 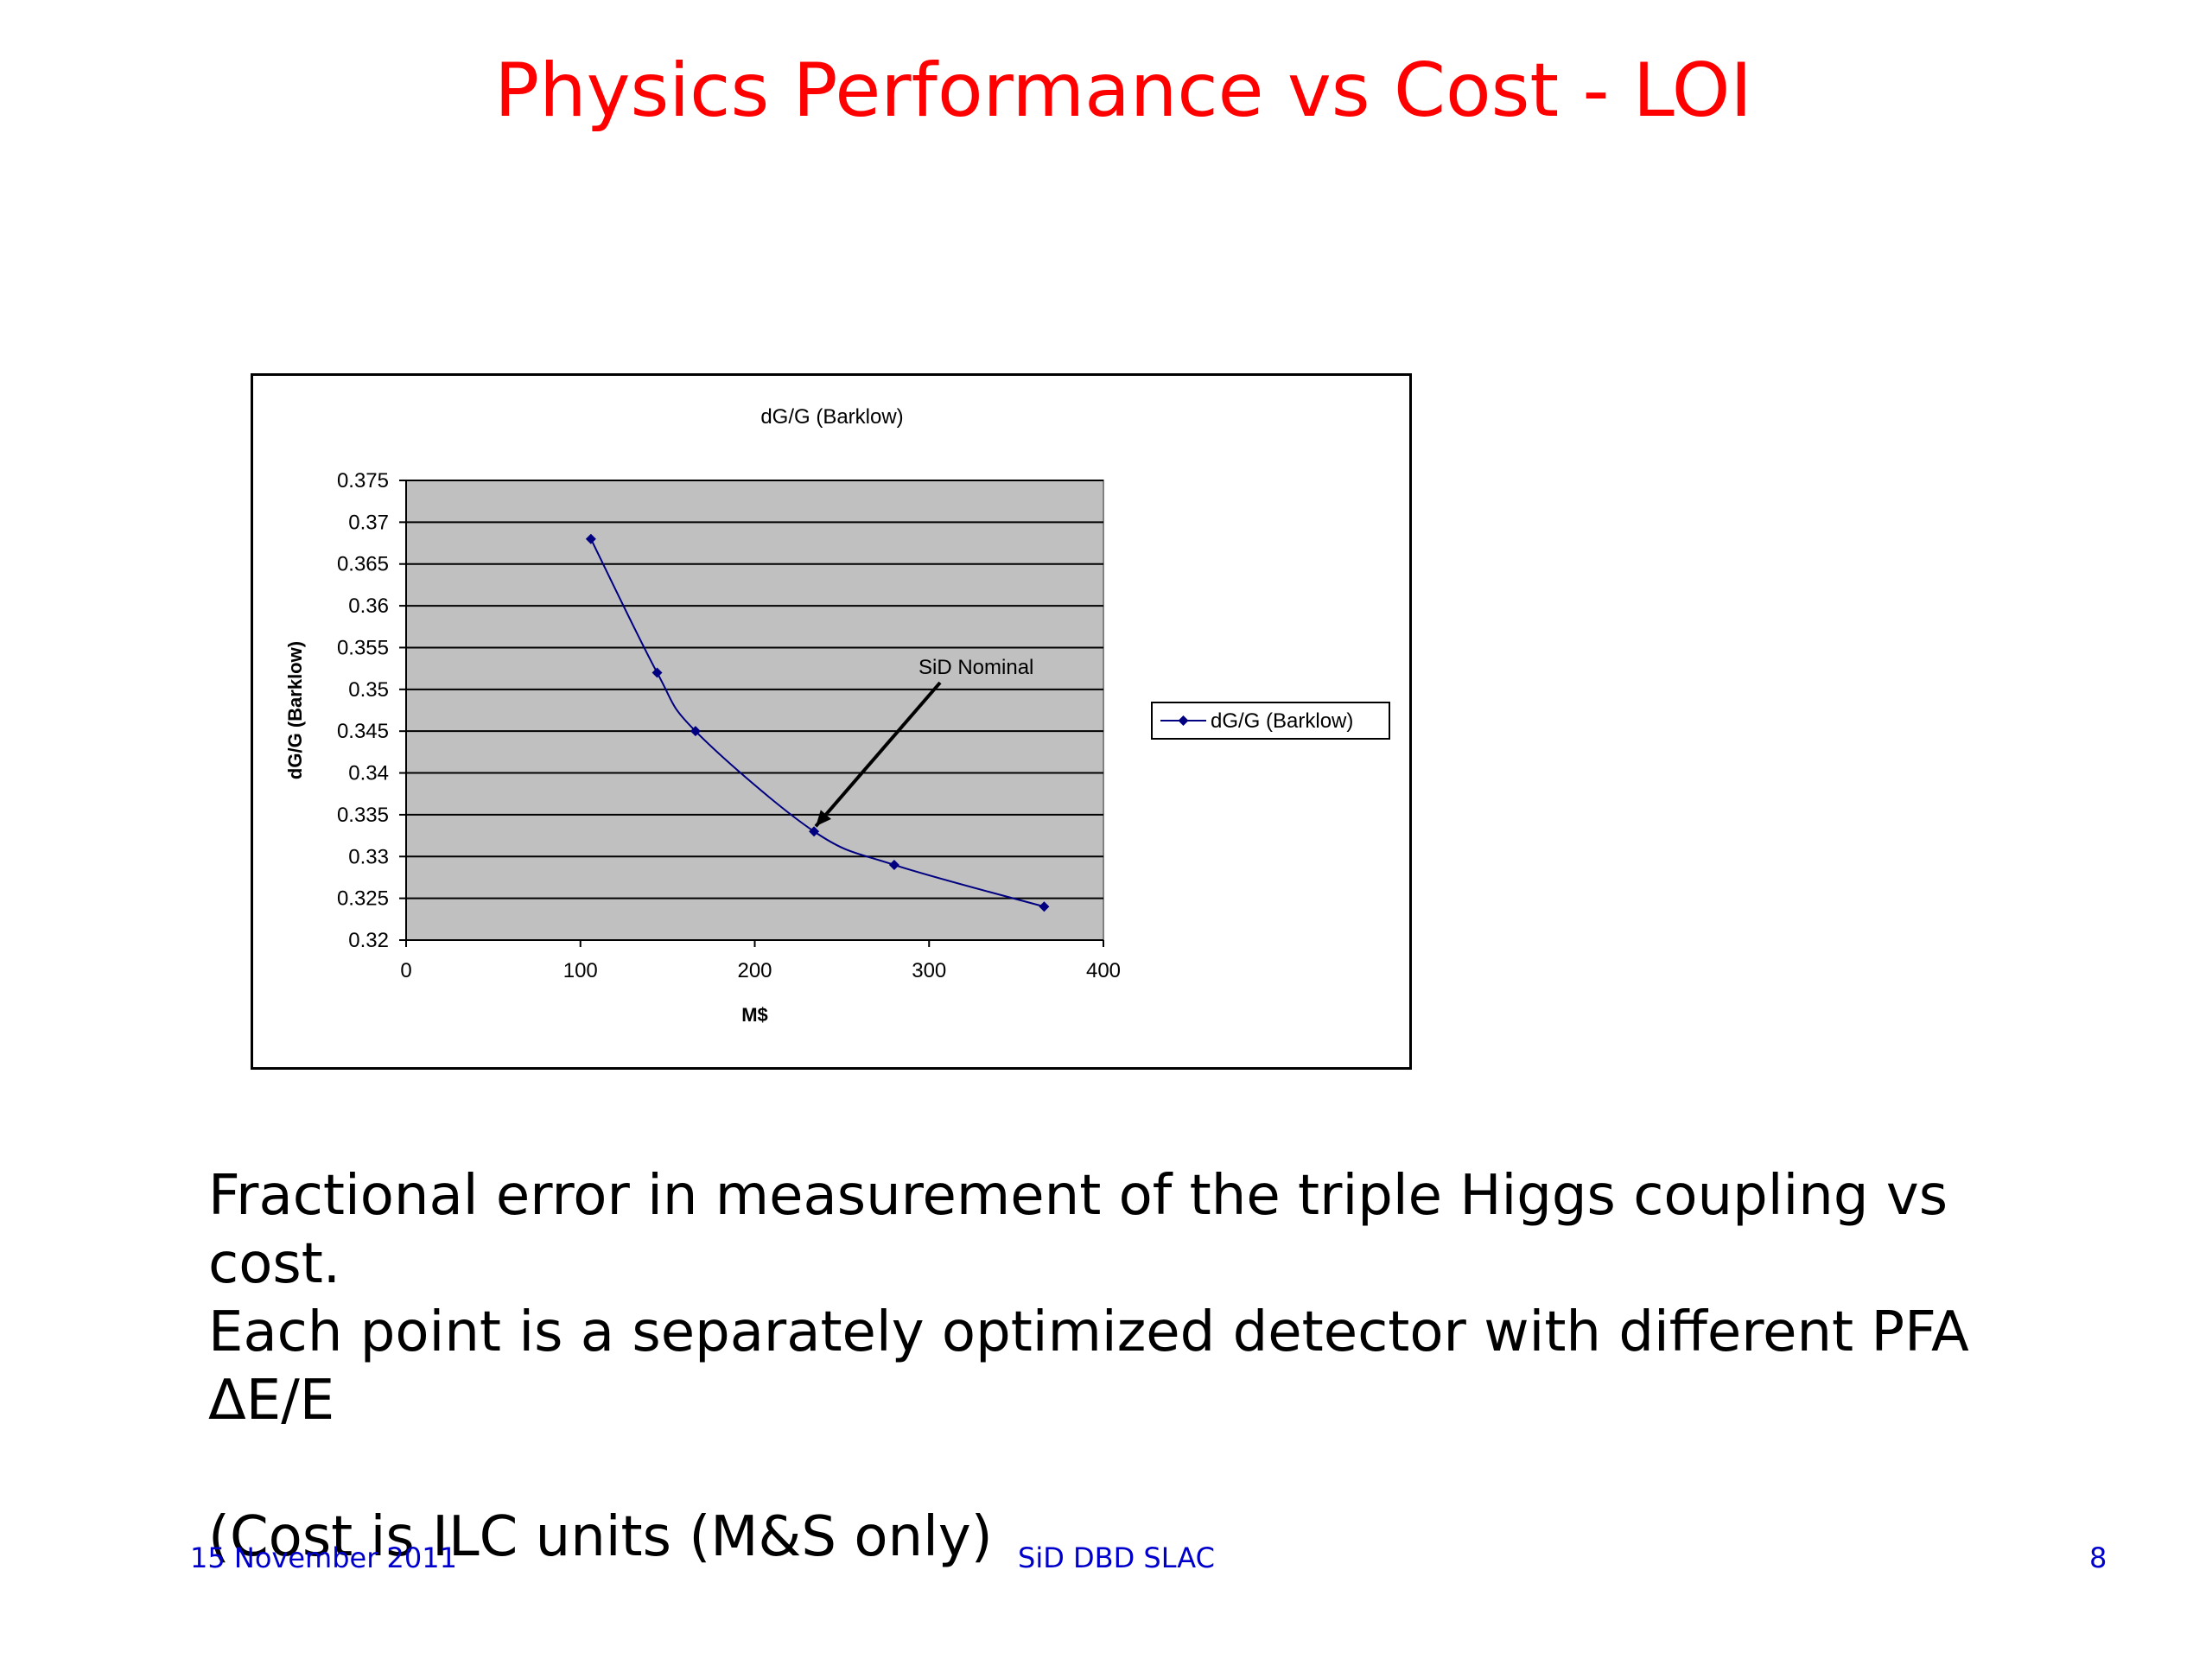 What do you see at coordinates (368, 940) in the screenshot?
I see `y-tick-label: 0.32` at bounding box center [368, 940].